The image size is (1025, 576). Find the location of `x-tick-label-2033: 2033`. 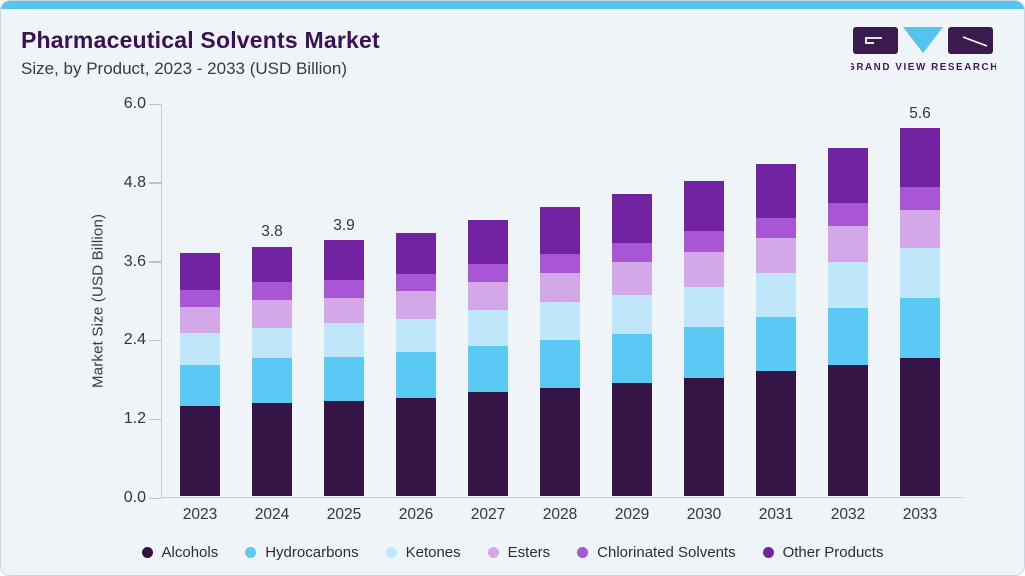

x-tick-label-2033: 2033 is located at coordinates (920, 514).